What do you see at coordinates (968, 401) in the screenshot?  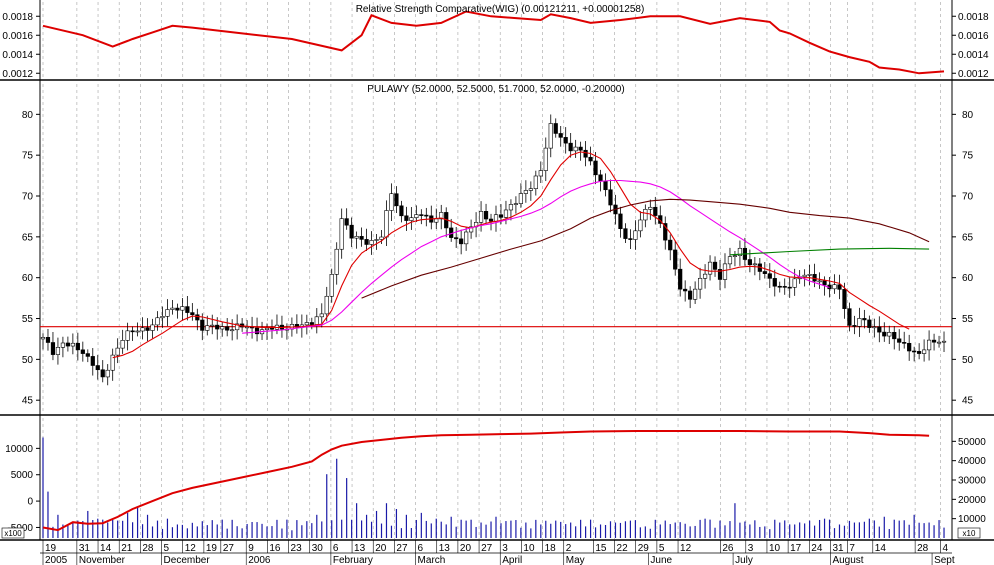 I see `y-tick-label: 45` at bounding box center [968, 401].